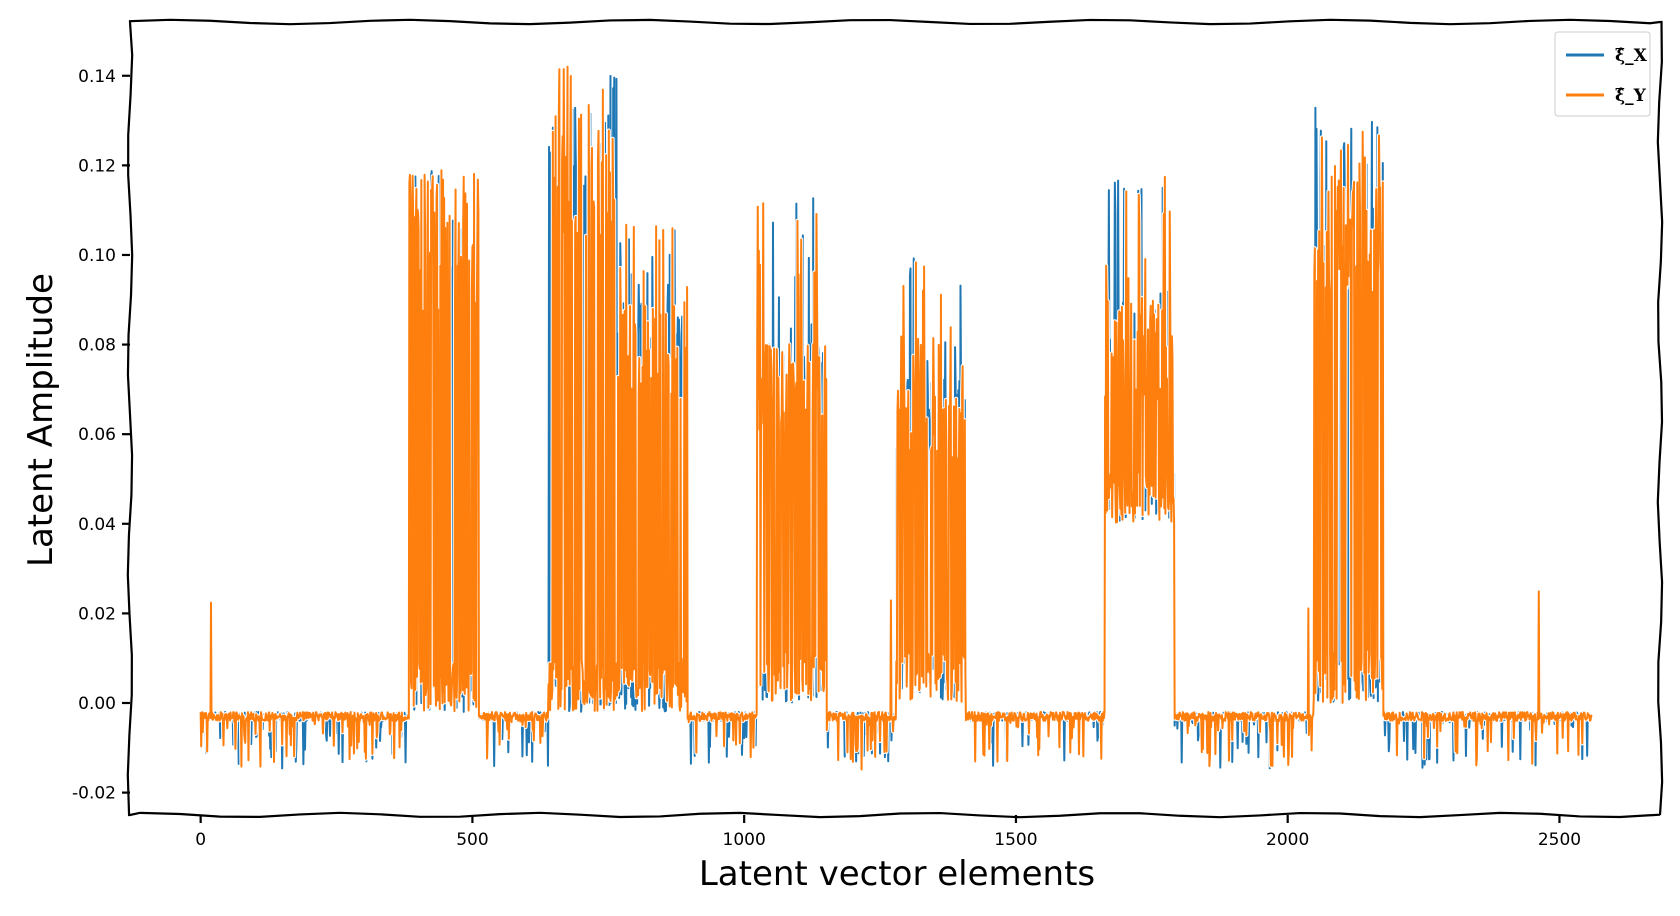 The height and width of the screenshot is (916, 1680). I want to click on x-tick-label: 500, so click(472, 840).